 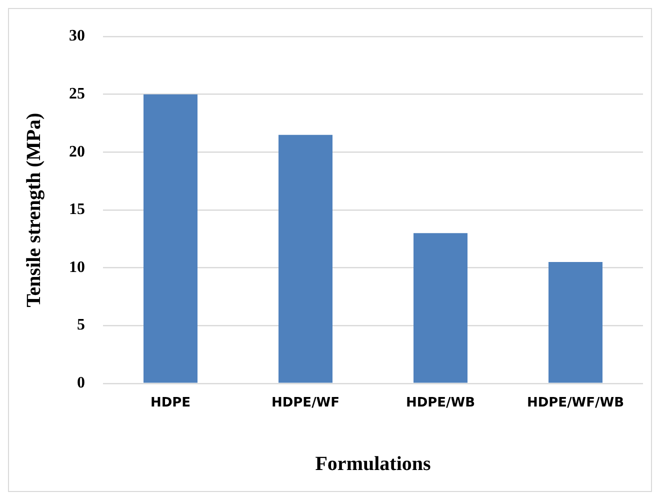 I want to click on x-tick-label: HDPE, so click(x=170, y=403).